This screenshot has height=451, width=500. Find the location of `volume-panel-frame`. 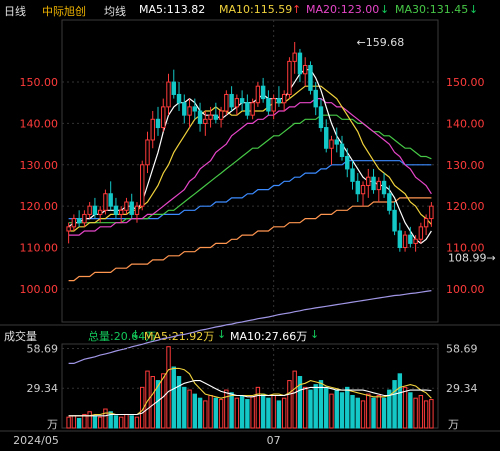

volume-panel-frame is located at coordinates (250, 386).